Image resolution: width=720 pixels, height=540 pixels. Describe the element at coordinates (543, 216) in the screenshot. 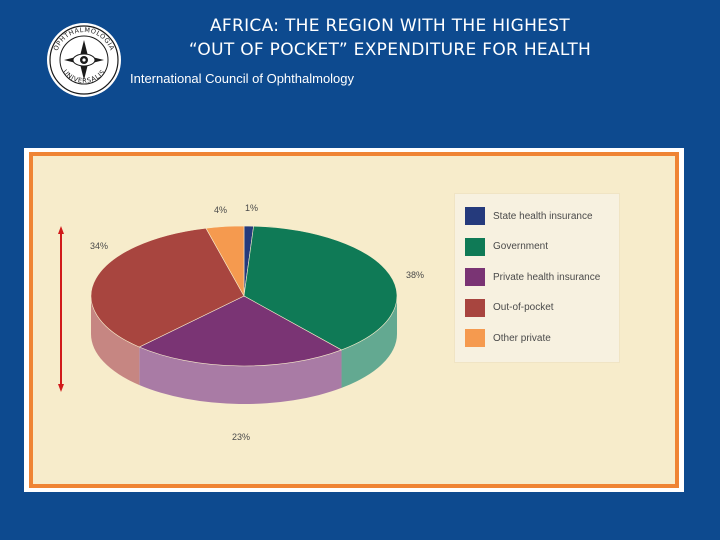

I see `legend-label: State health insurance` at that location.